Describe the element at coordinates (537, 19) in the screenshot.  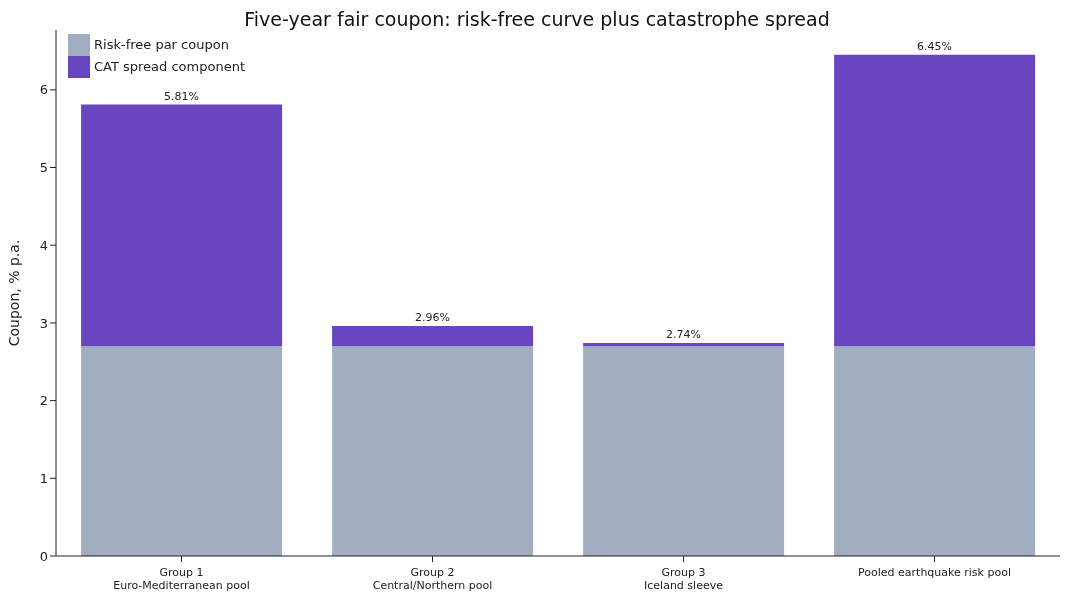
I see `chart-title: Five-year fair coupon: risk-free curve plus catastrophe spread` at that location.